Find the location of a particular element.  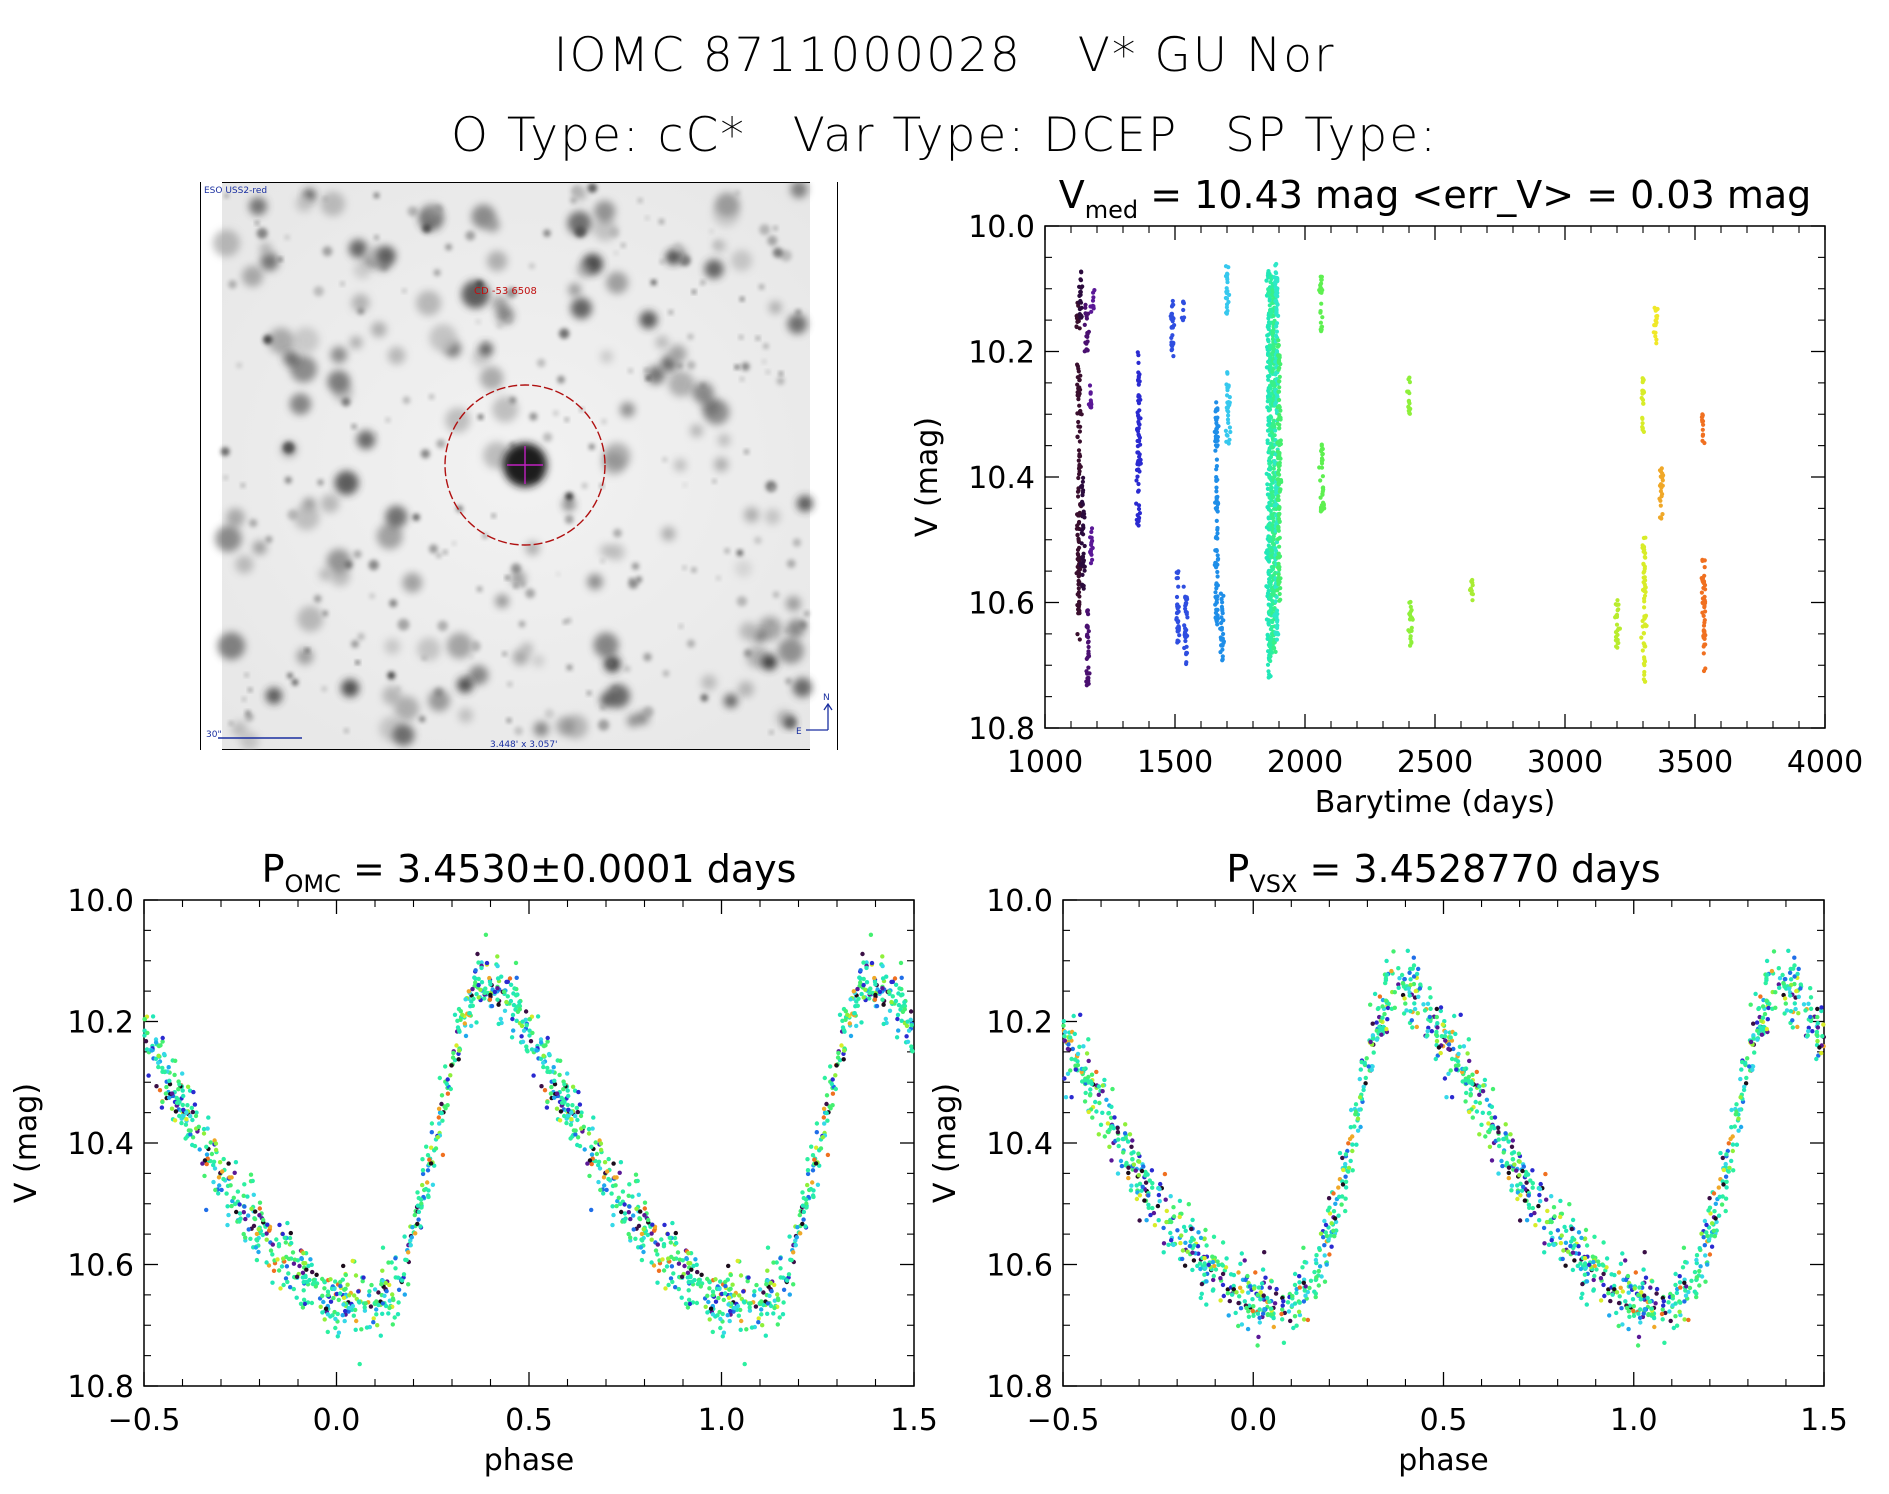

compass-icon is located at coordinates (819, 716).